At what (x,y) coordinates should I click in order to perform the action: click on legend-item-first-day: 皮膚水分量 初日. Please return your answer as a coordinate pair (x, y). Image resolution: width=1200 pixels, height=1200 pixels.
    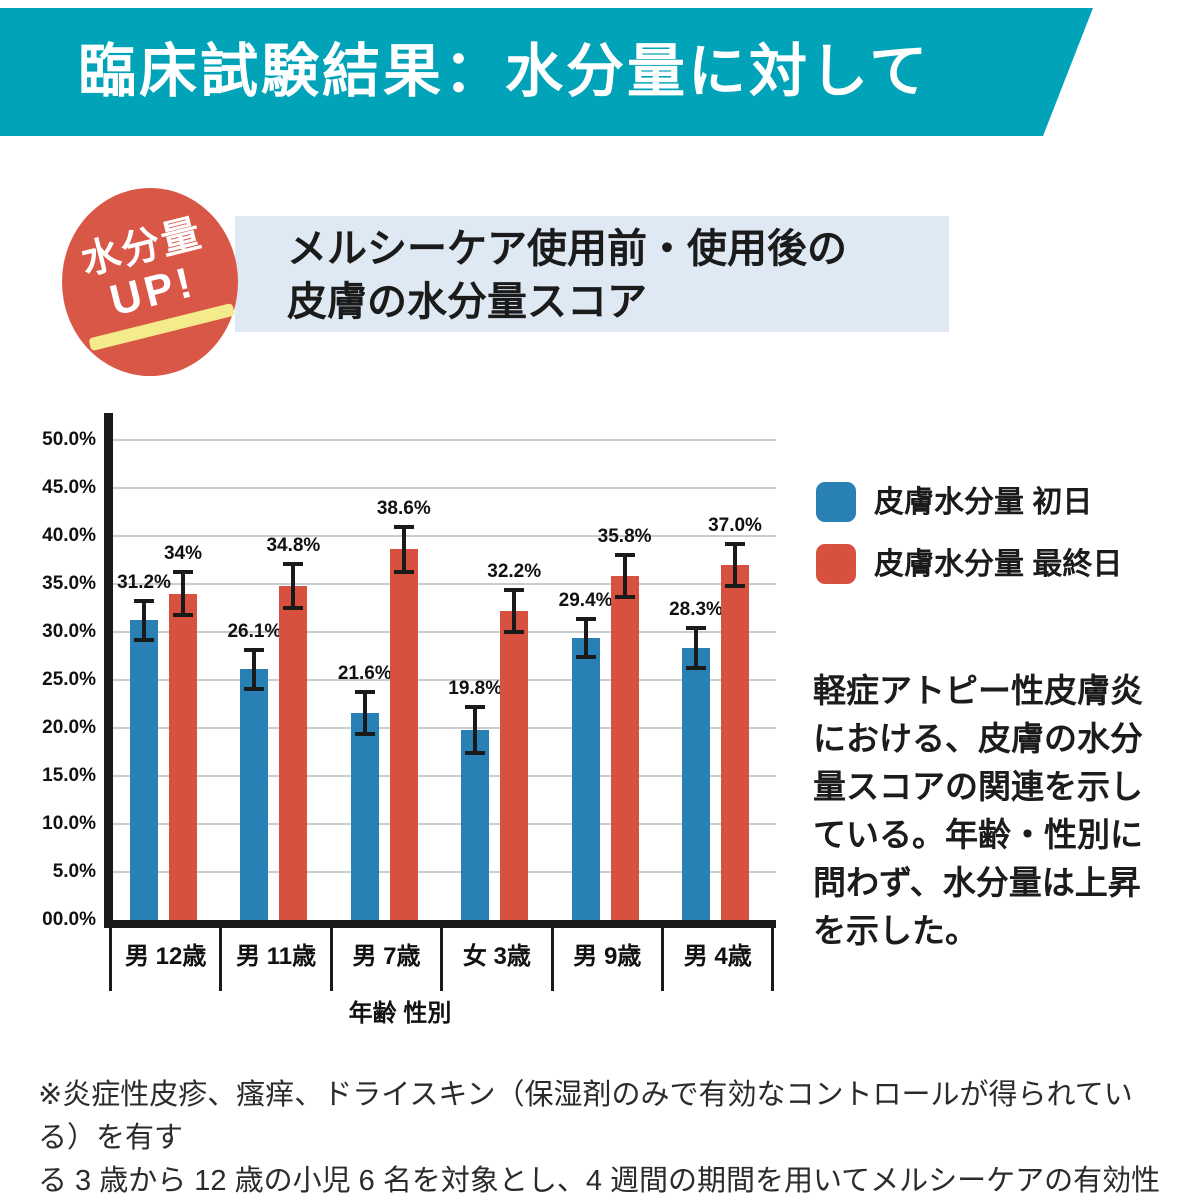
    Looking at the image, I should click on (1006, 502).